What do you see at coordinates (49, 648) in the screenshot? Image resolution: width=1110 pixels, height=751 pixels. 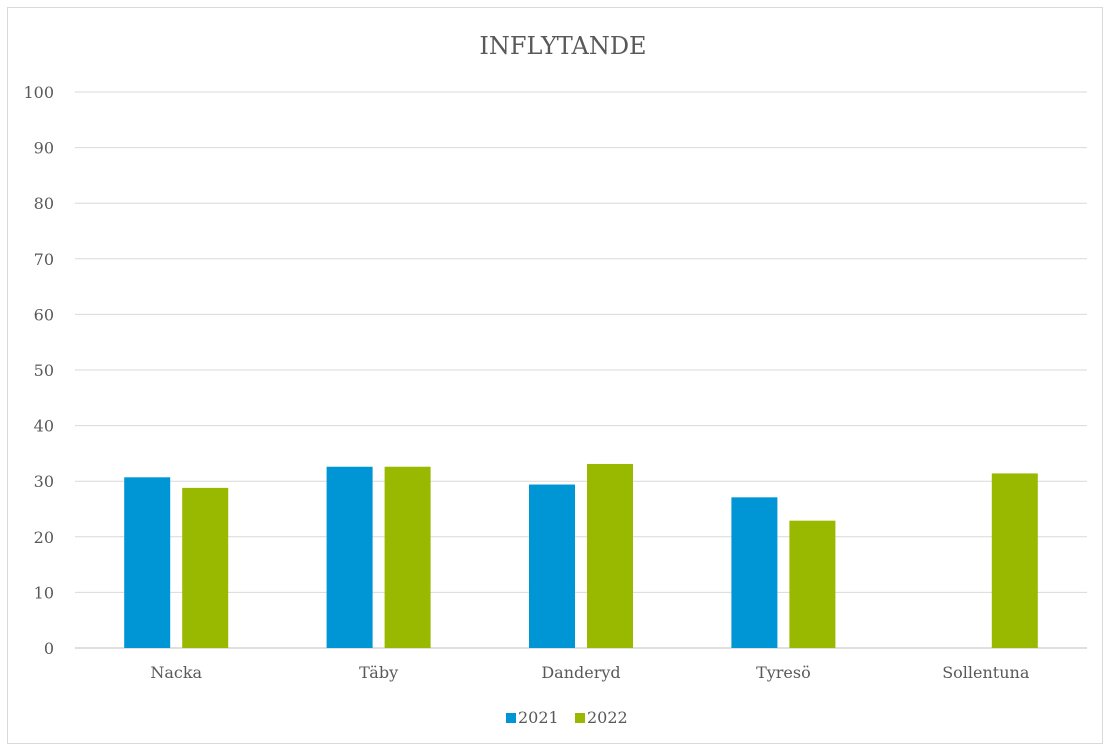 I see `y-tick-label: 0` at bounding box center [49, 648].